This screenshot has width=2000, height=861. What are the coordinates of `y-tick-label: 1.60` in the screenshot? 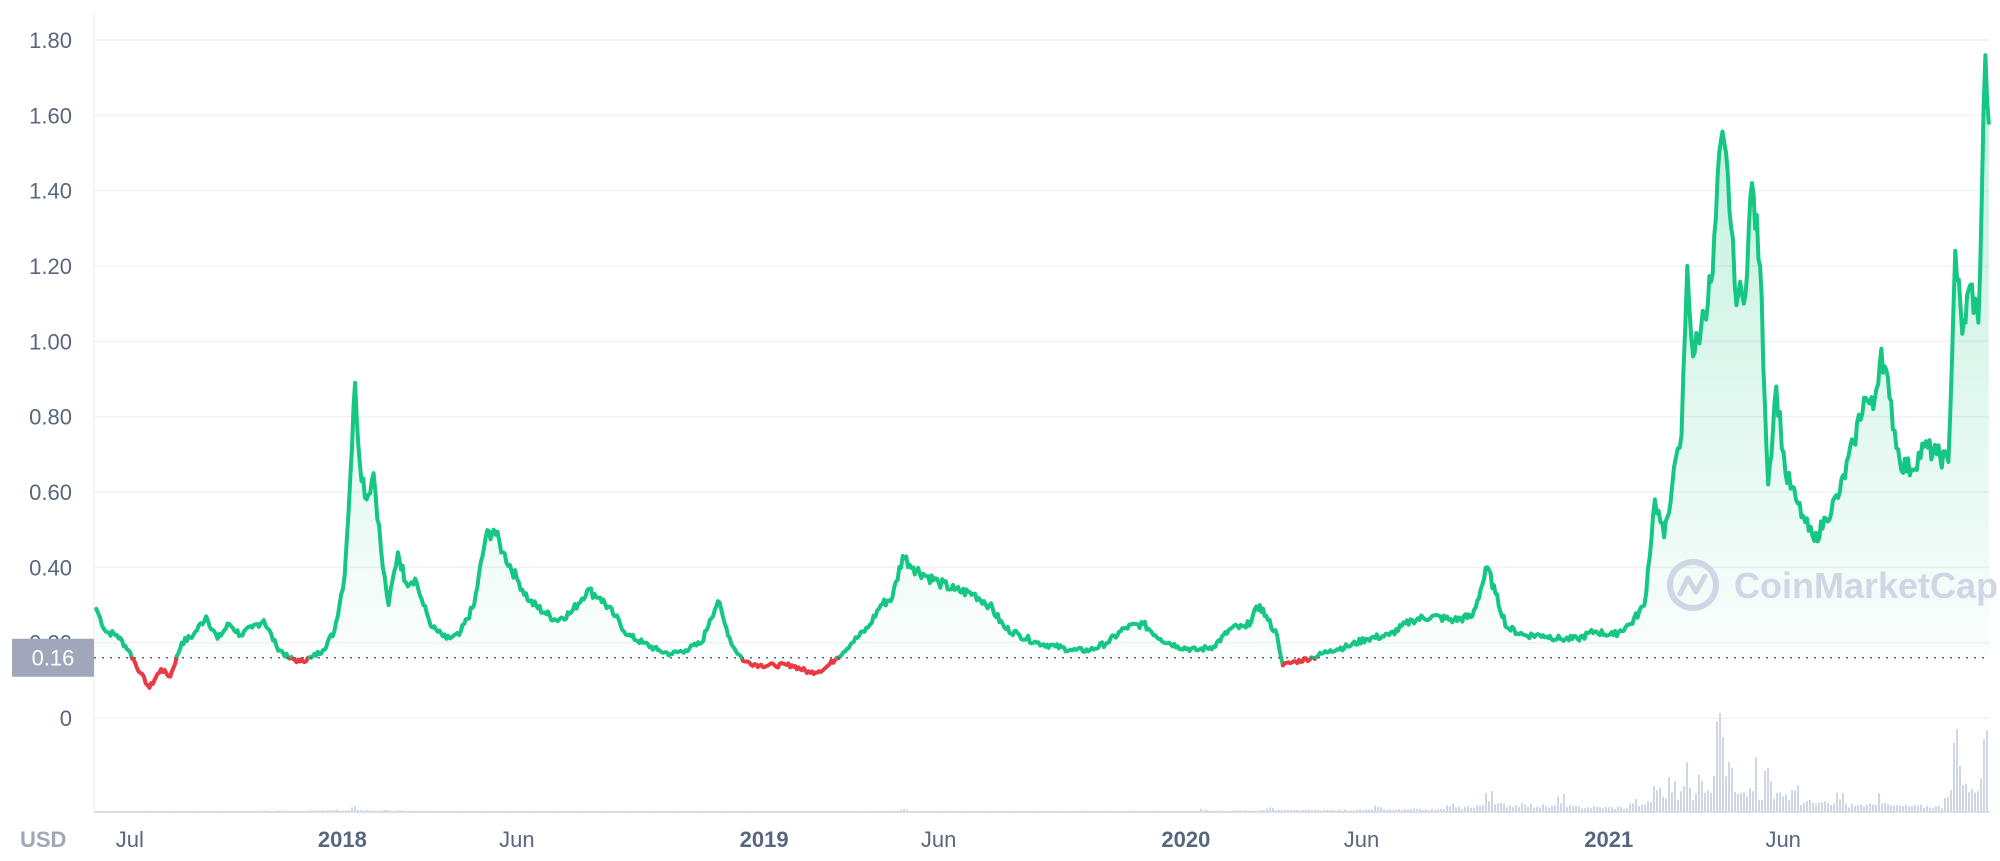 It's located at (50, 115).